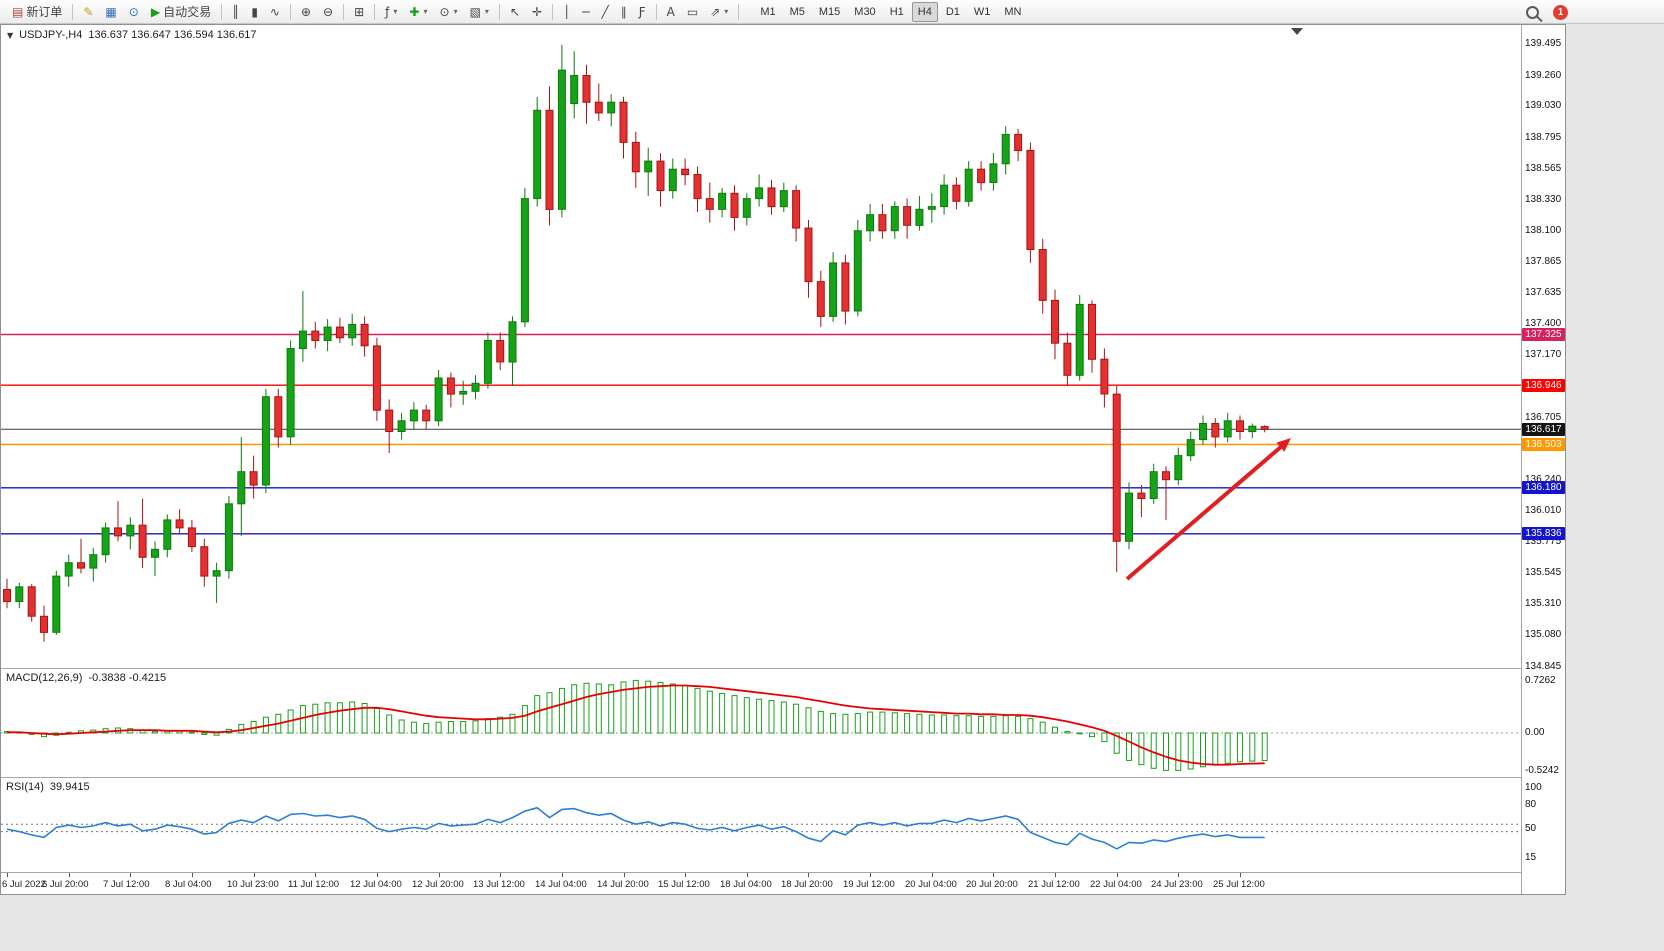 The image size is (1664, 951). What do you see at coordinates (449, 12) in the screenshot?
I see `periods-button: ⊙ ▾` at bounding box center [449, 12].